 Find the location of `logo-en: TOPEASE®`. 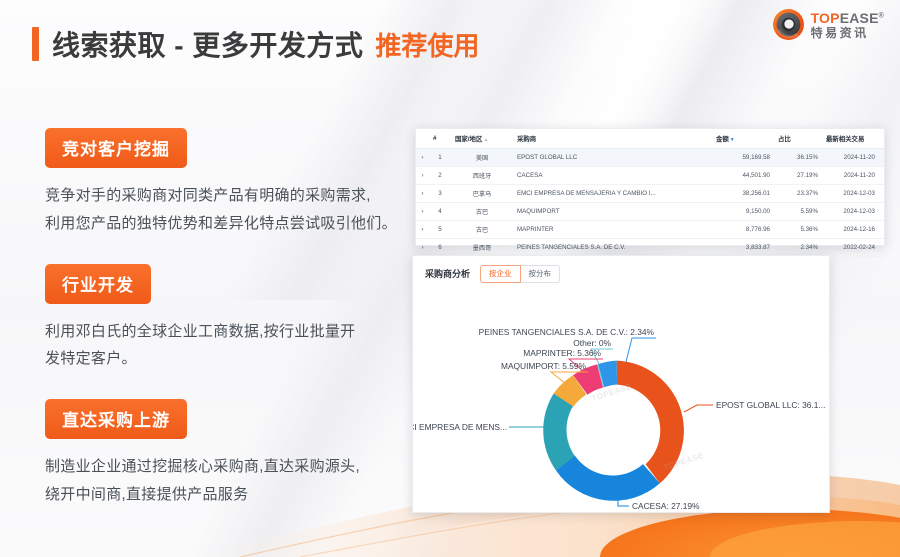

logo-en: TOPEASE® is located at coordinates (847, 18).